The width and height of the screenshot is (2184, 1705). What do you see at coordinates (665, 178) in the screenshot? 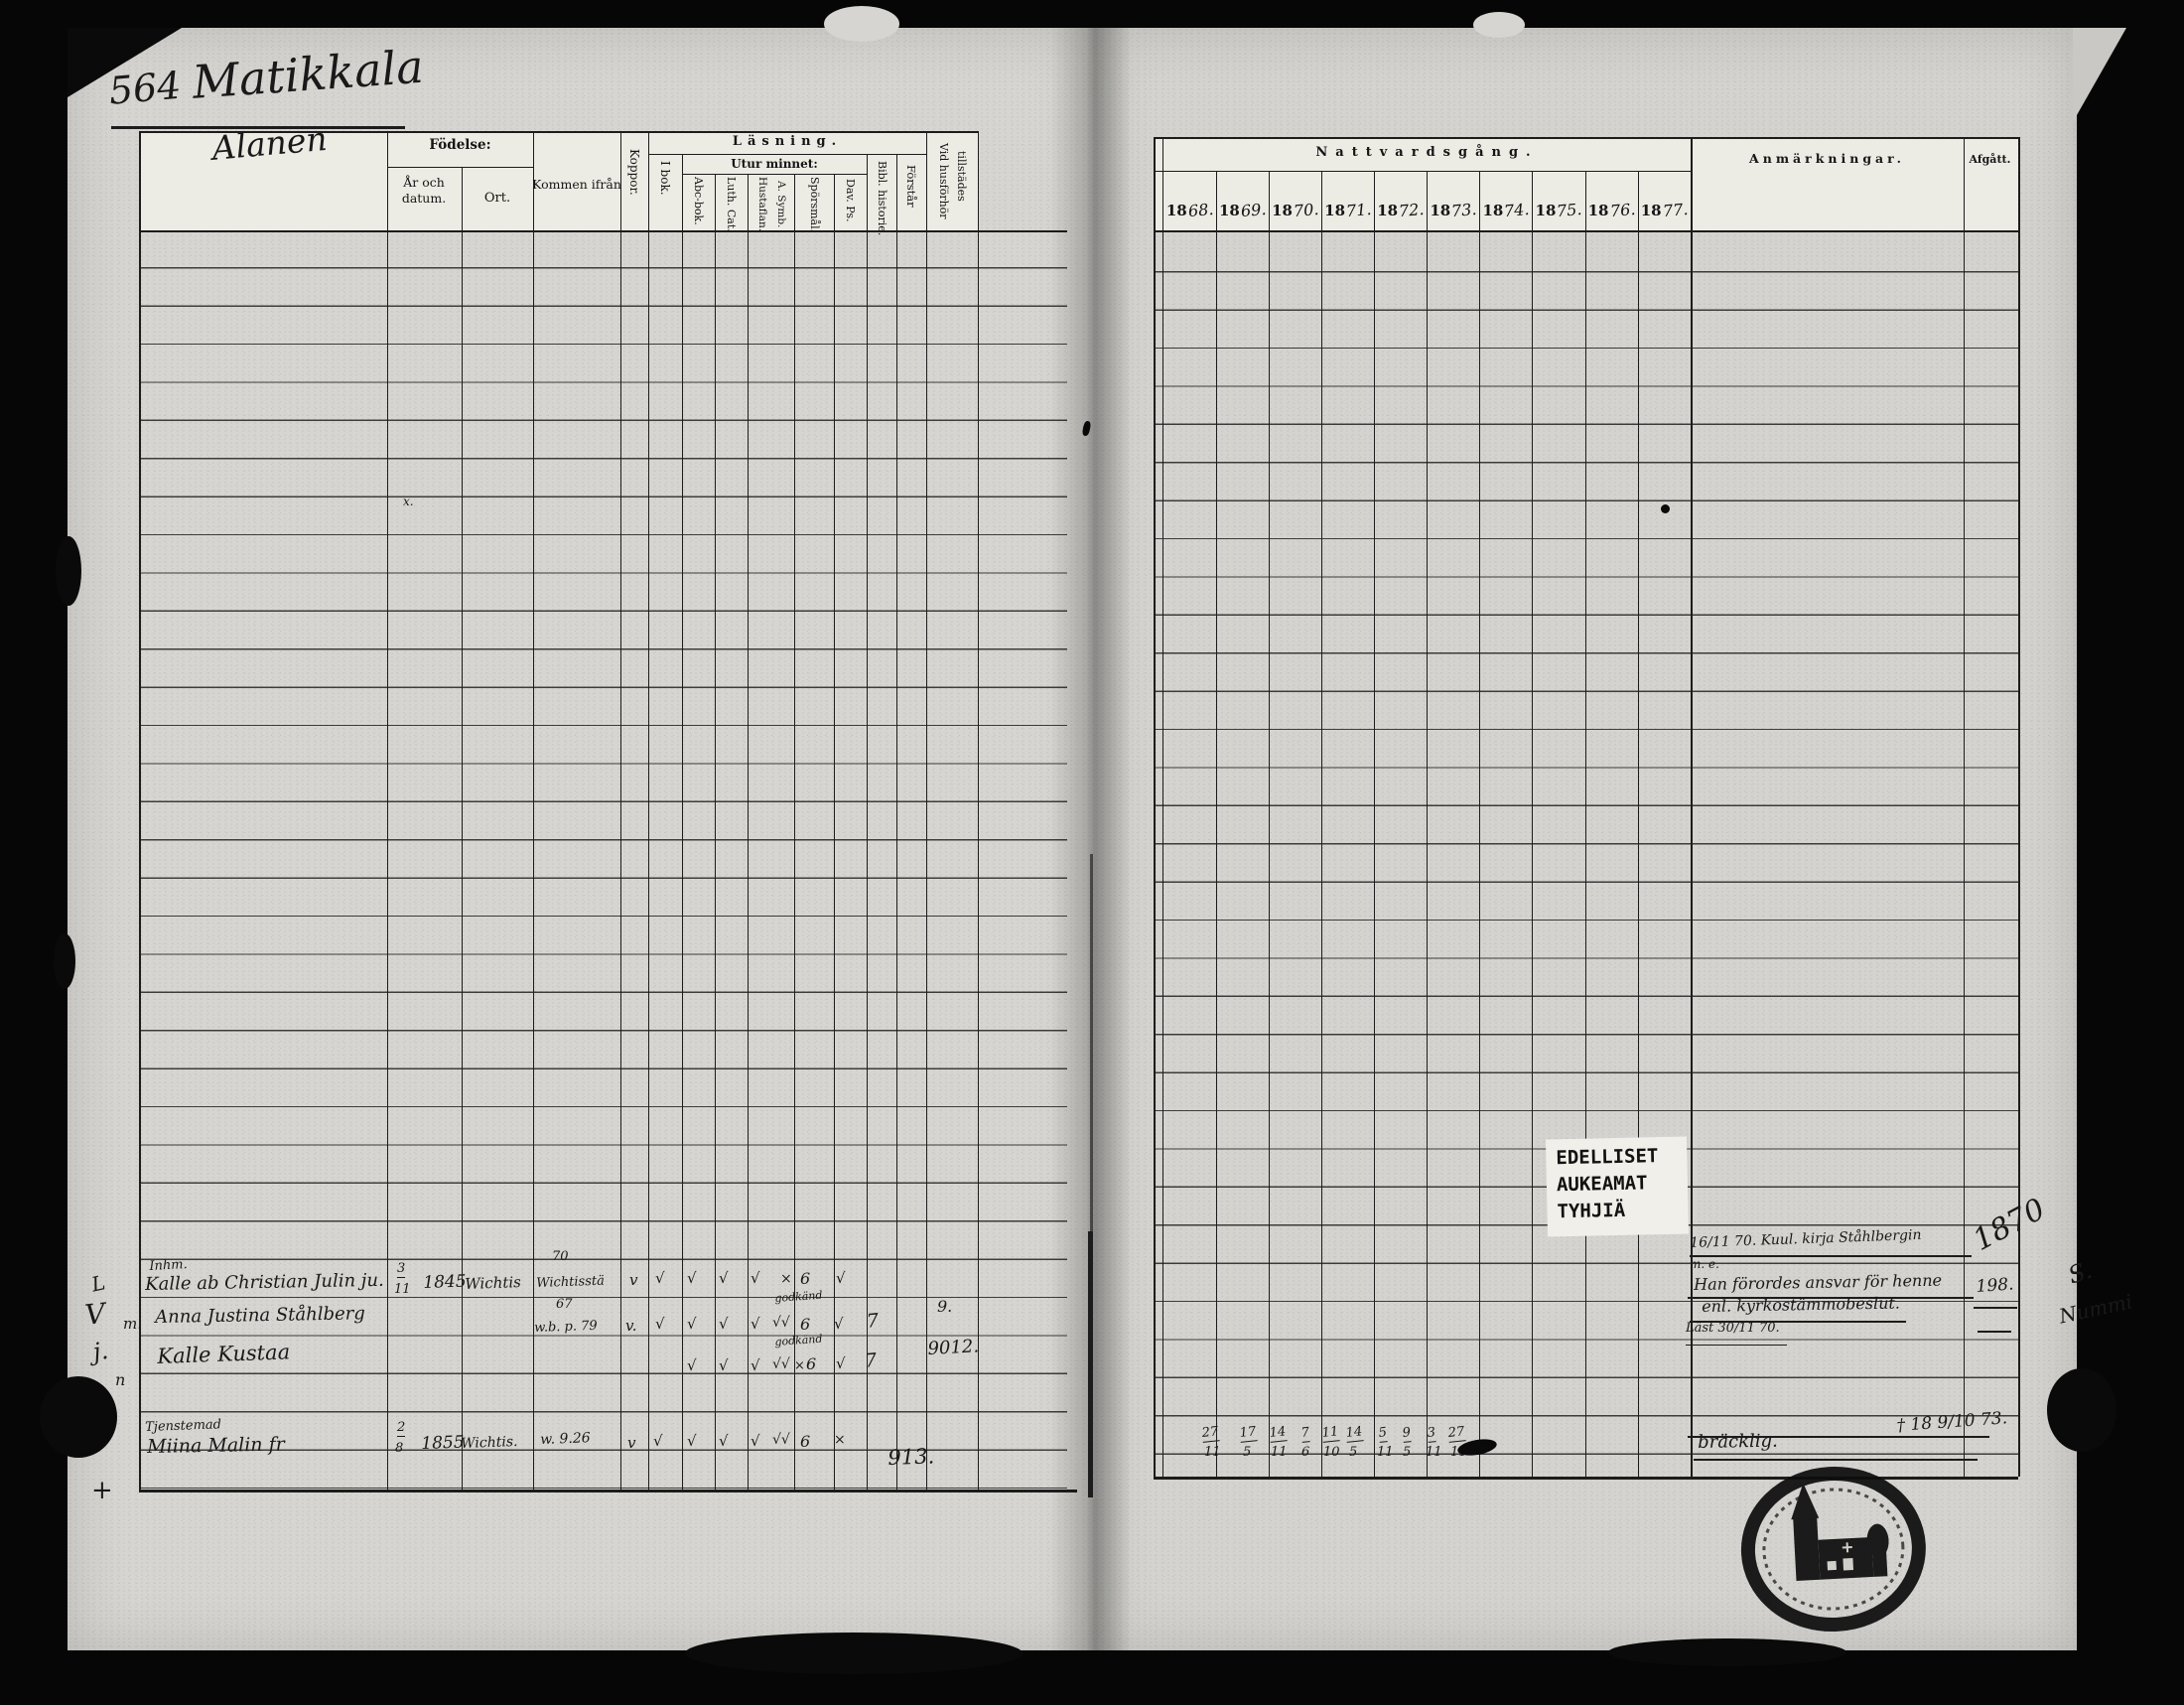
I see `col-header-i-bok: I bok.` at bounding box center [665, 178].